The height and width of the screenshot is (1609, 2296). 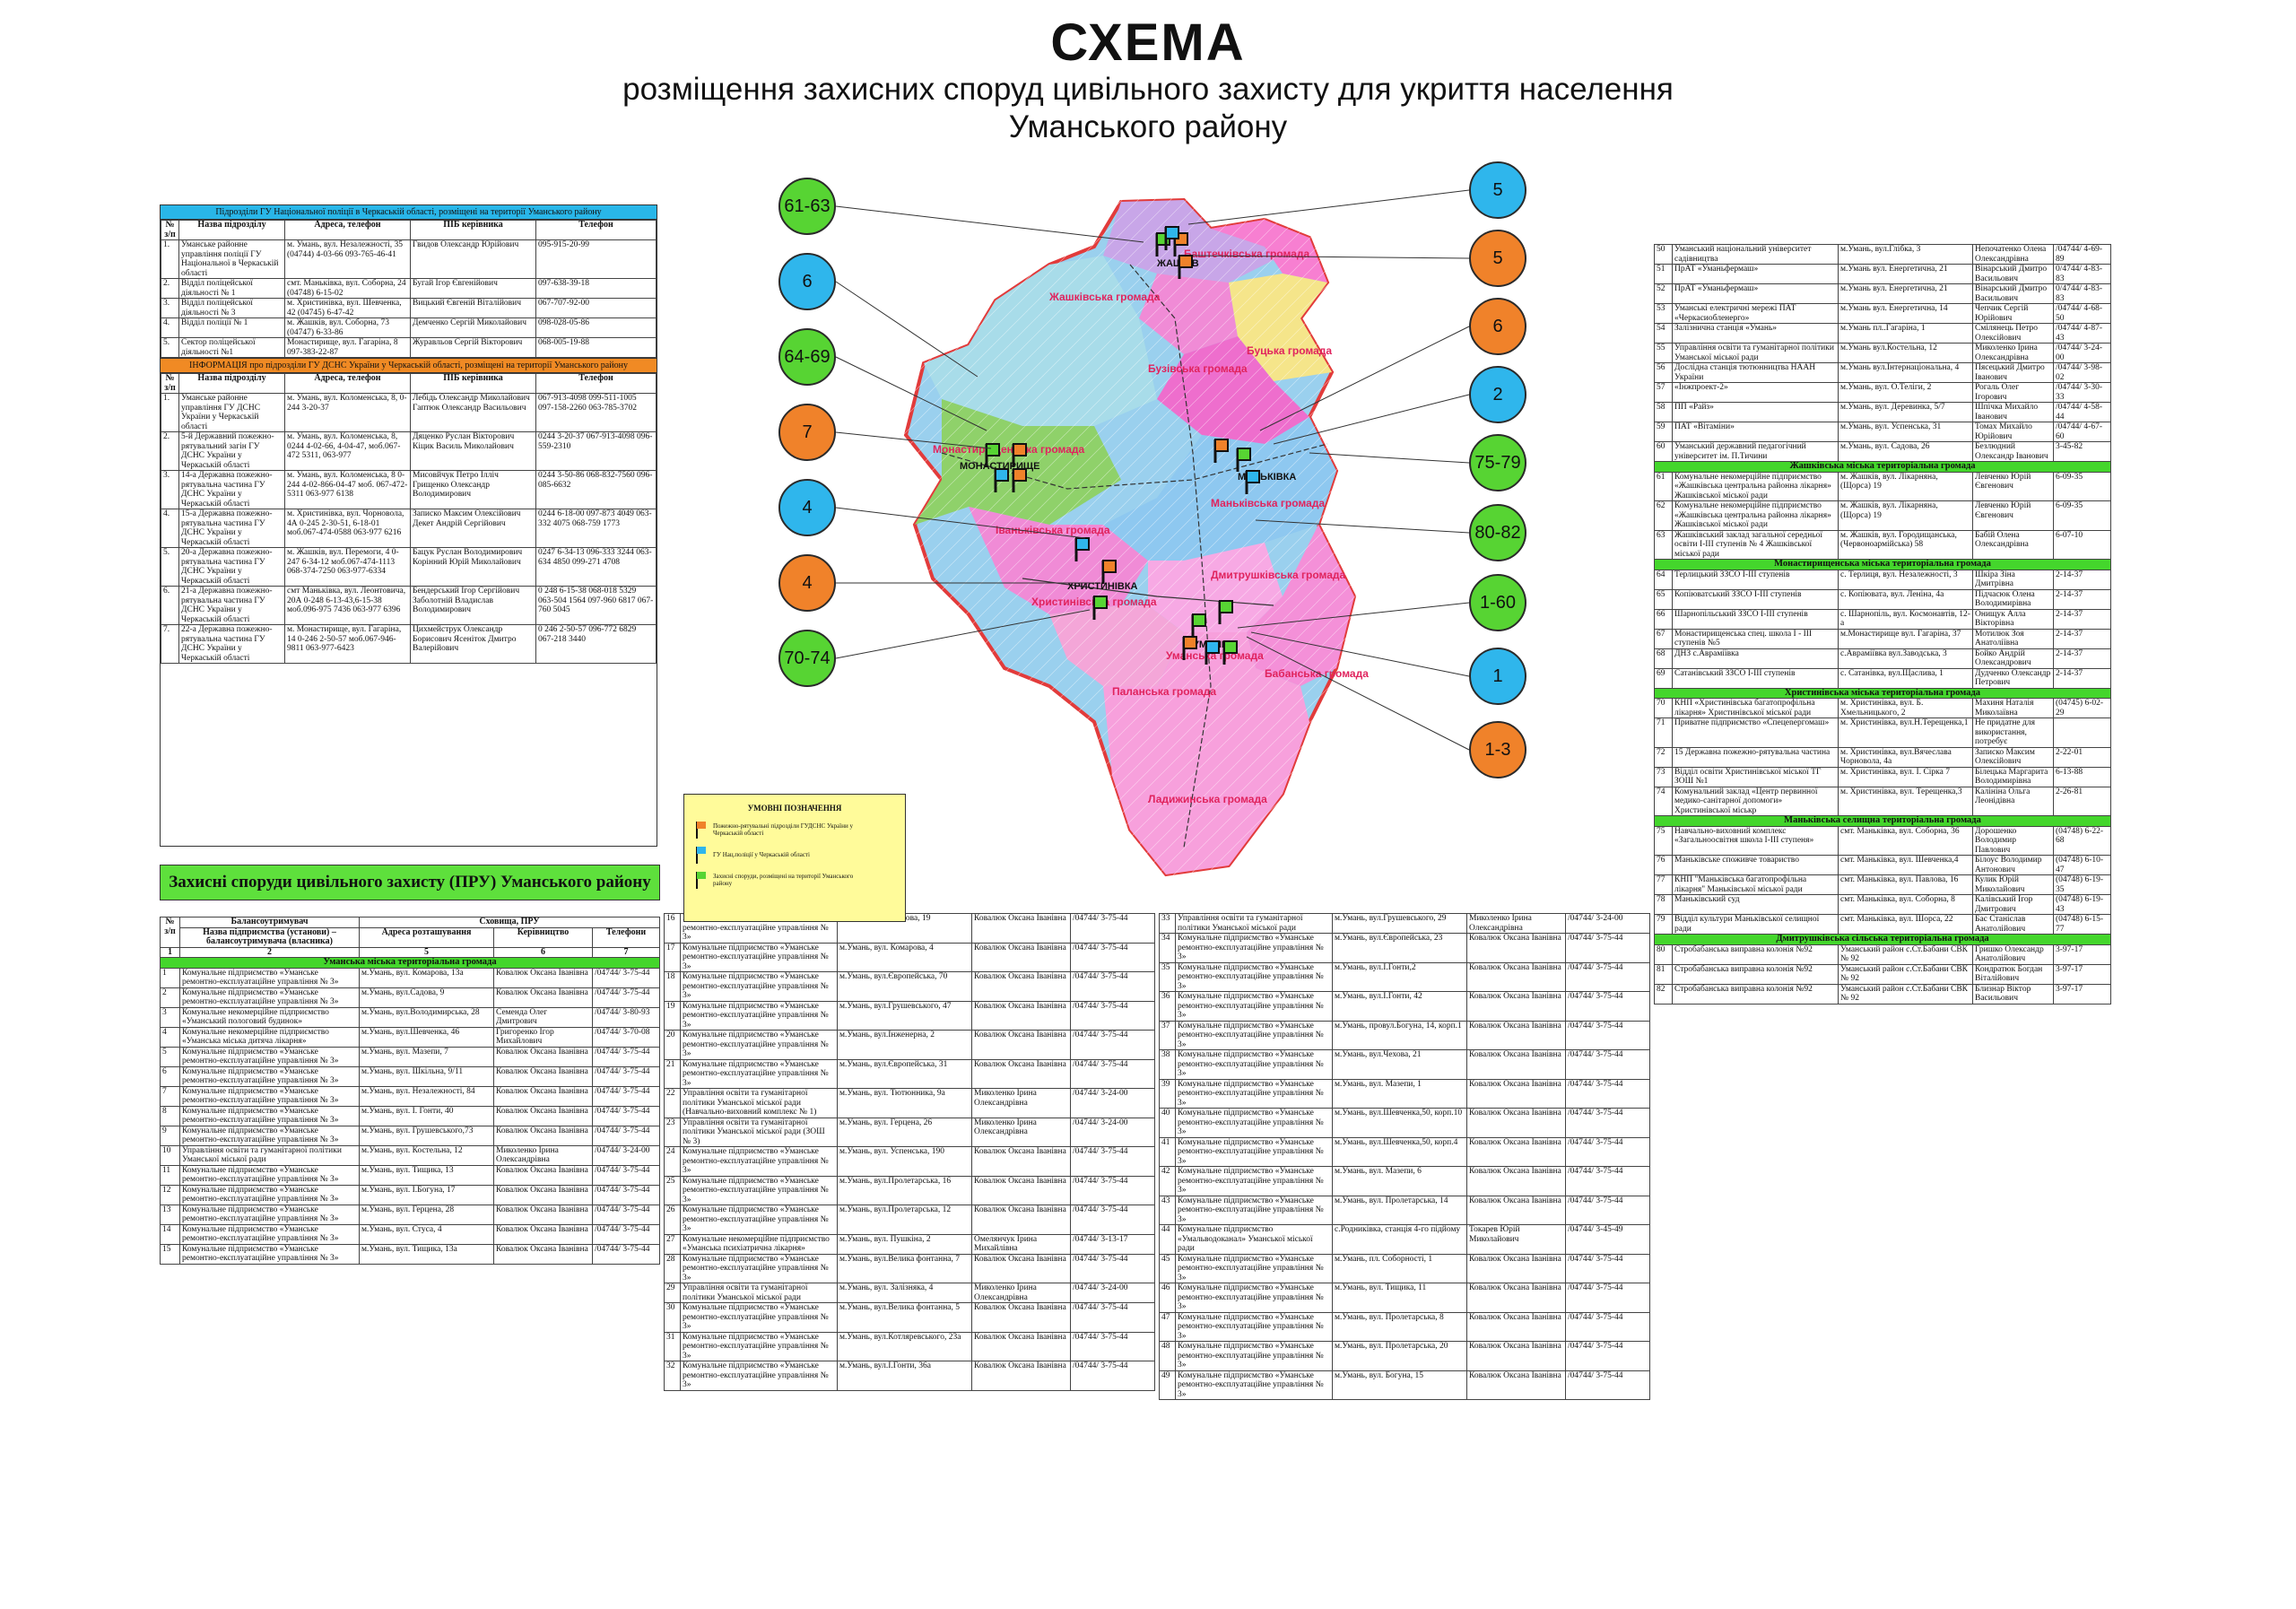 What do you see at coordinates (672, 1190) in the screenshot?
I see `table-cell: 25` at bounding box center [672, 1190].